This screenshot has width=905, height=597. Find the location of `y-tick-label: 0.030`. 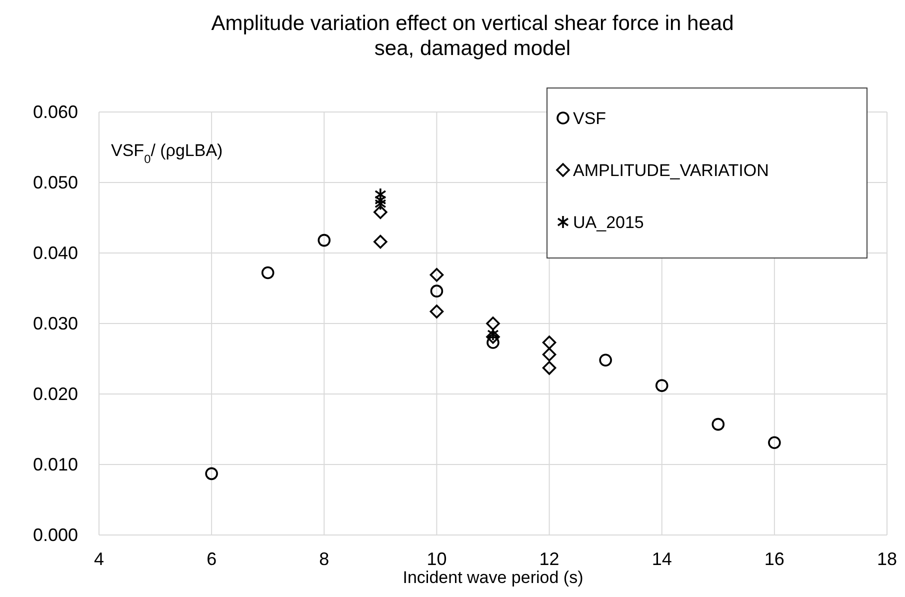

y-tick-label: 0.030 is located at coordinates (55, 324).